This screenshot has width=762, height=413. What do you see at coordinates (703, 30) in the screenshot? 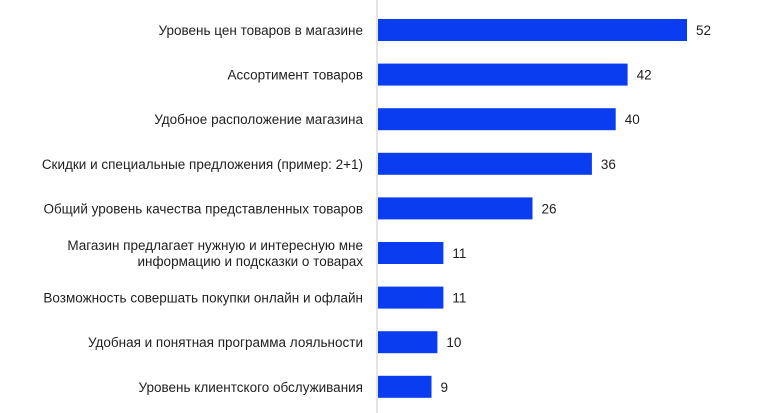
I see `data-label: 52` at bounding box center [703, 30].